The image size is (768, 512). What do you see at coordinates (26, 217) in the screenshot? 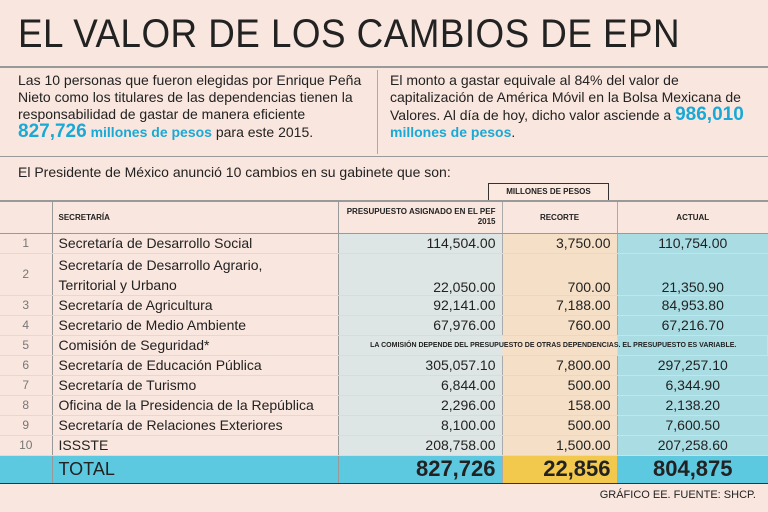
I see `header-number` at bounding box center [26, 217].